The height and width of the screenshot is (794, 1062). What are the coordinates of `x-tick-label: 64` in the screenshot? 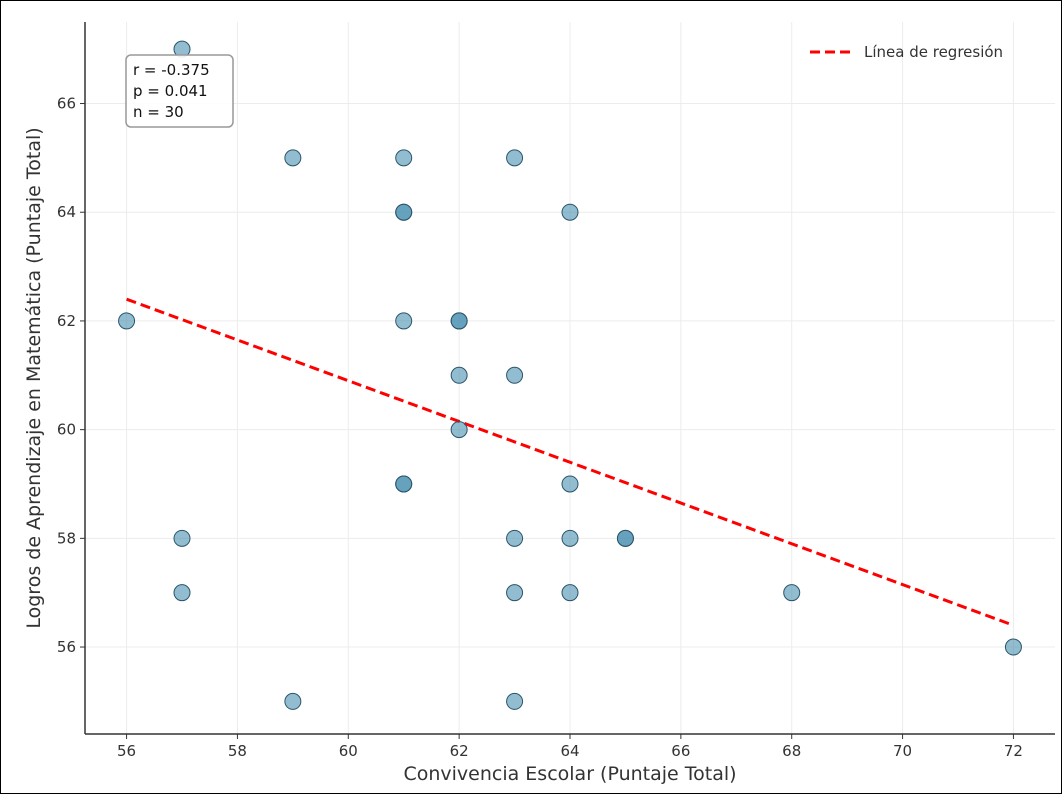 It's located at (569, 751).